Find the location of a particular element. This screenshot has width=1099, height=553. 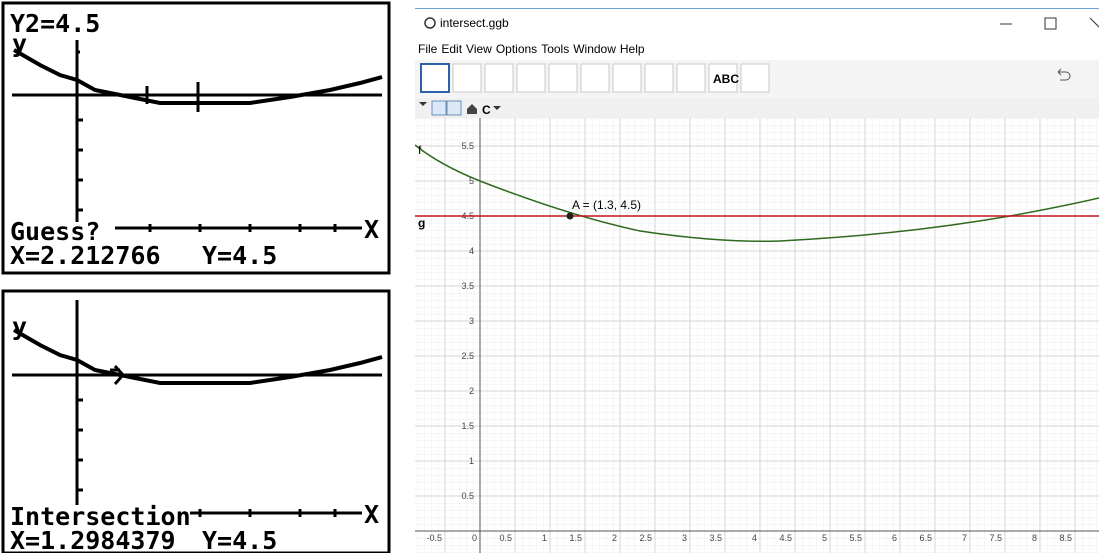

function-label: g is located at coordinates (421, 223).